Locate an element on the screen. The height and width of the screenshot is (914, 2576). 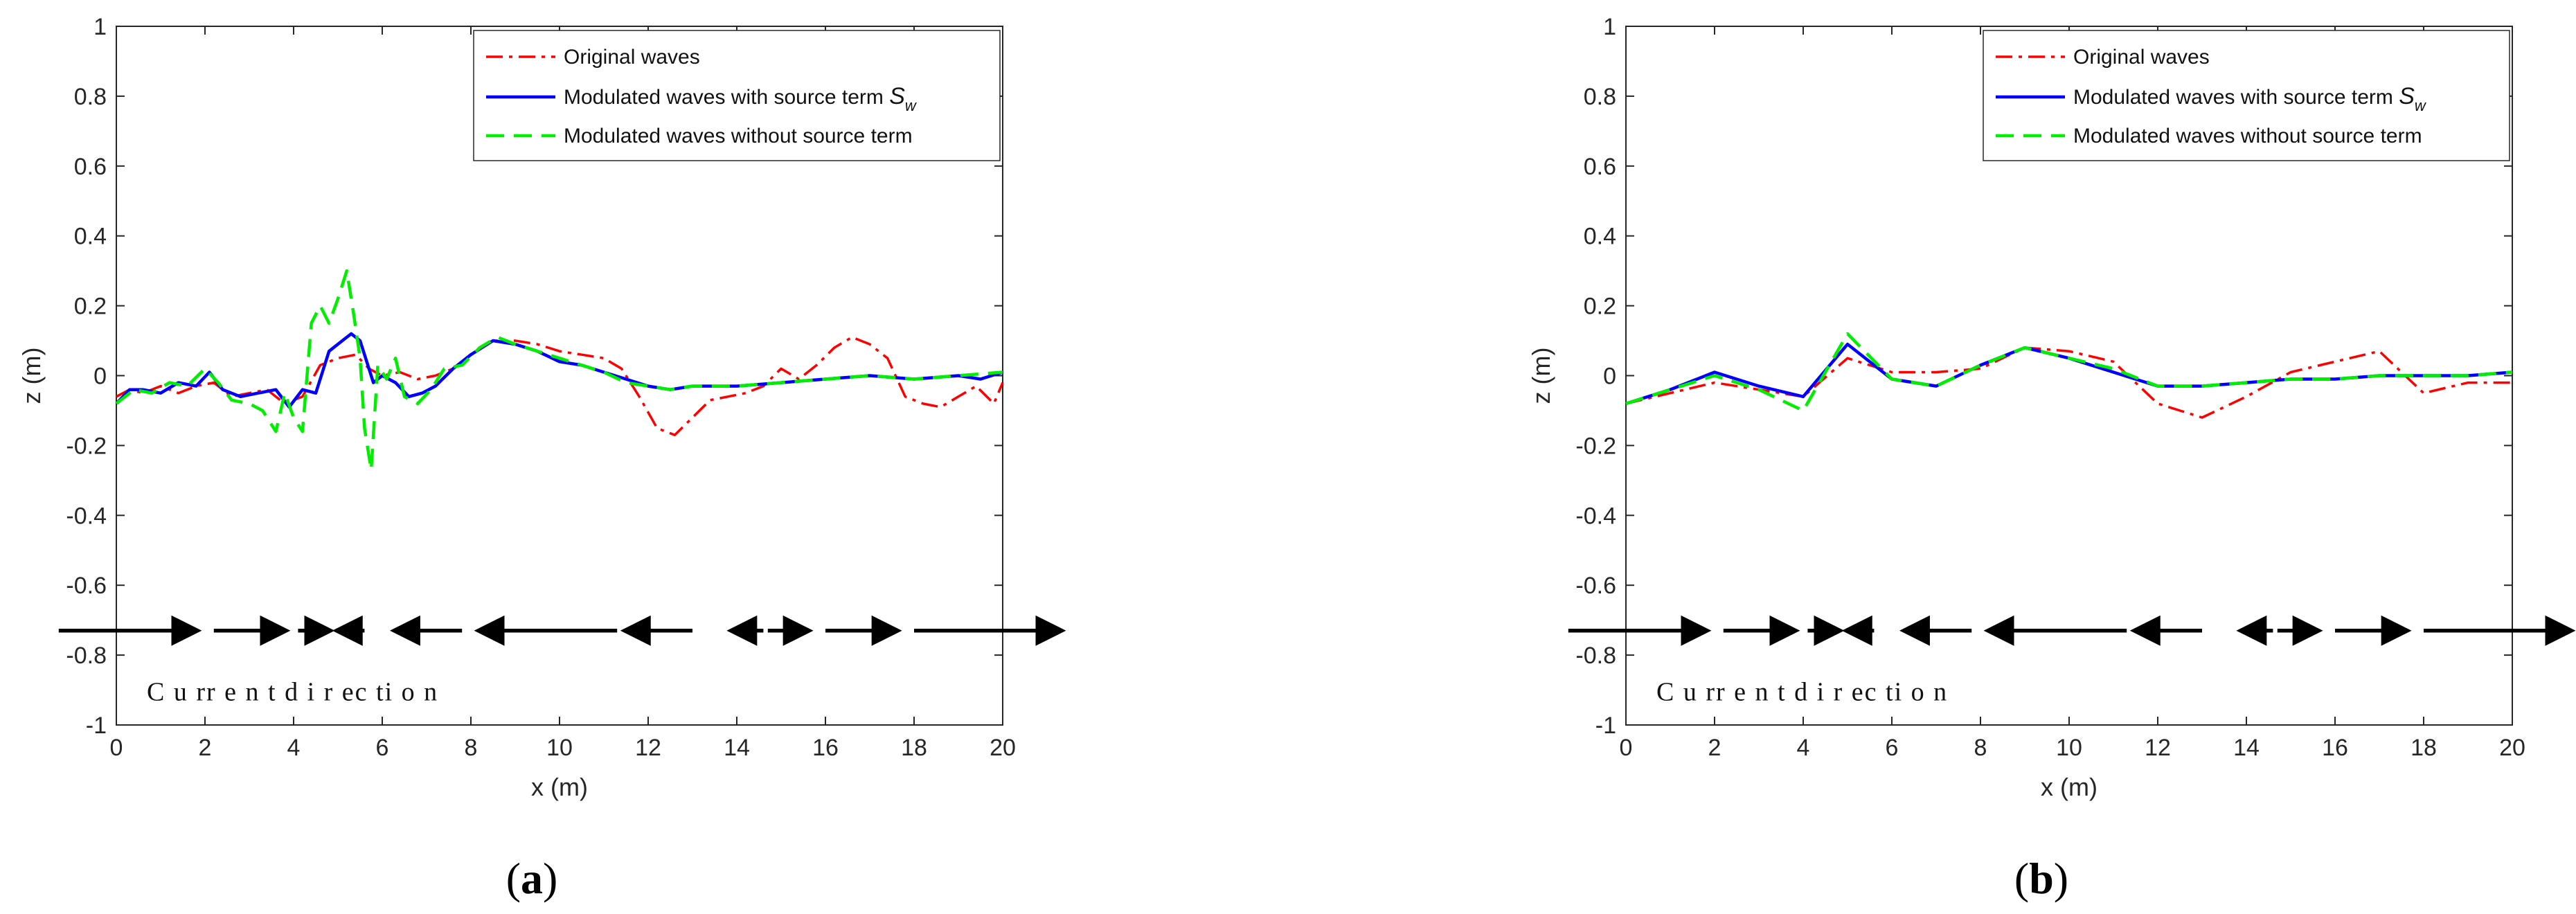
panel-label-letter: b is located at coordinates (2041, 878).